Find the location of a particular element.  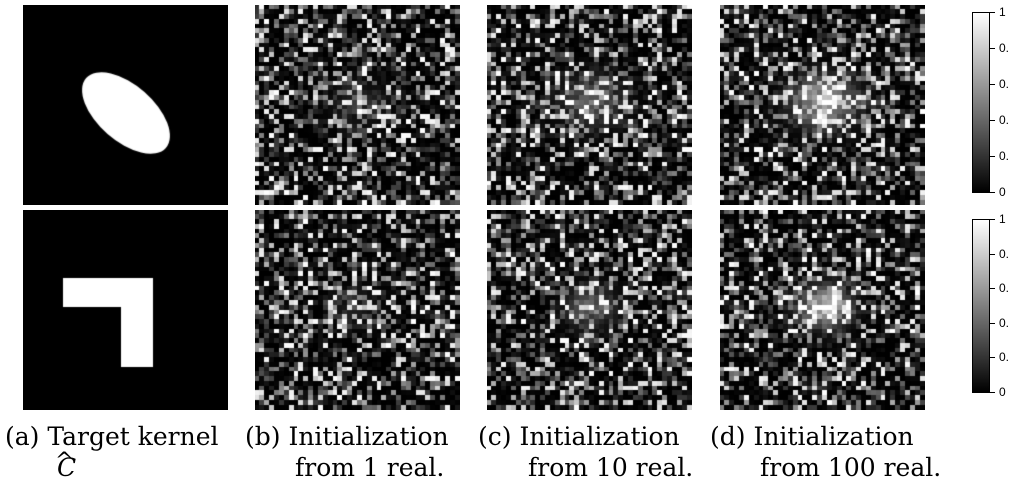

init-10-real-top-image is located at coordinates (589, 105).